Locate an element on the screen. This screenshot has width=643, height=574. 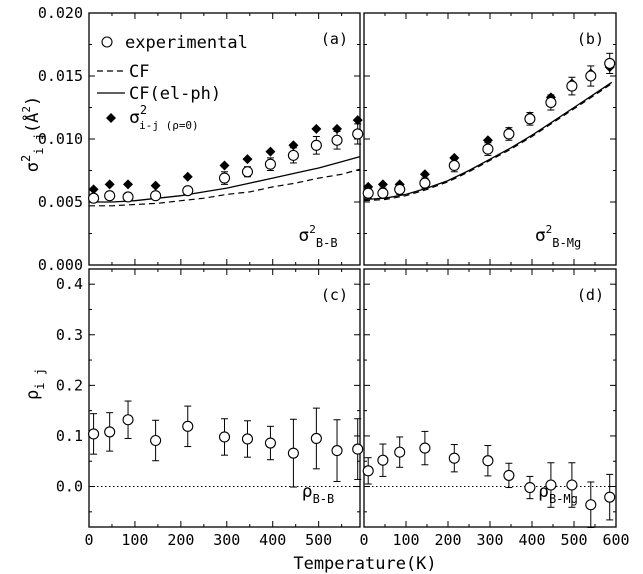
annotation-sub: B-Mg is located at coordinates (563, 499).